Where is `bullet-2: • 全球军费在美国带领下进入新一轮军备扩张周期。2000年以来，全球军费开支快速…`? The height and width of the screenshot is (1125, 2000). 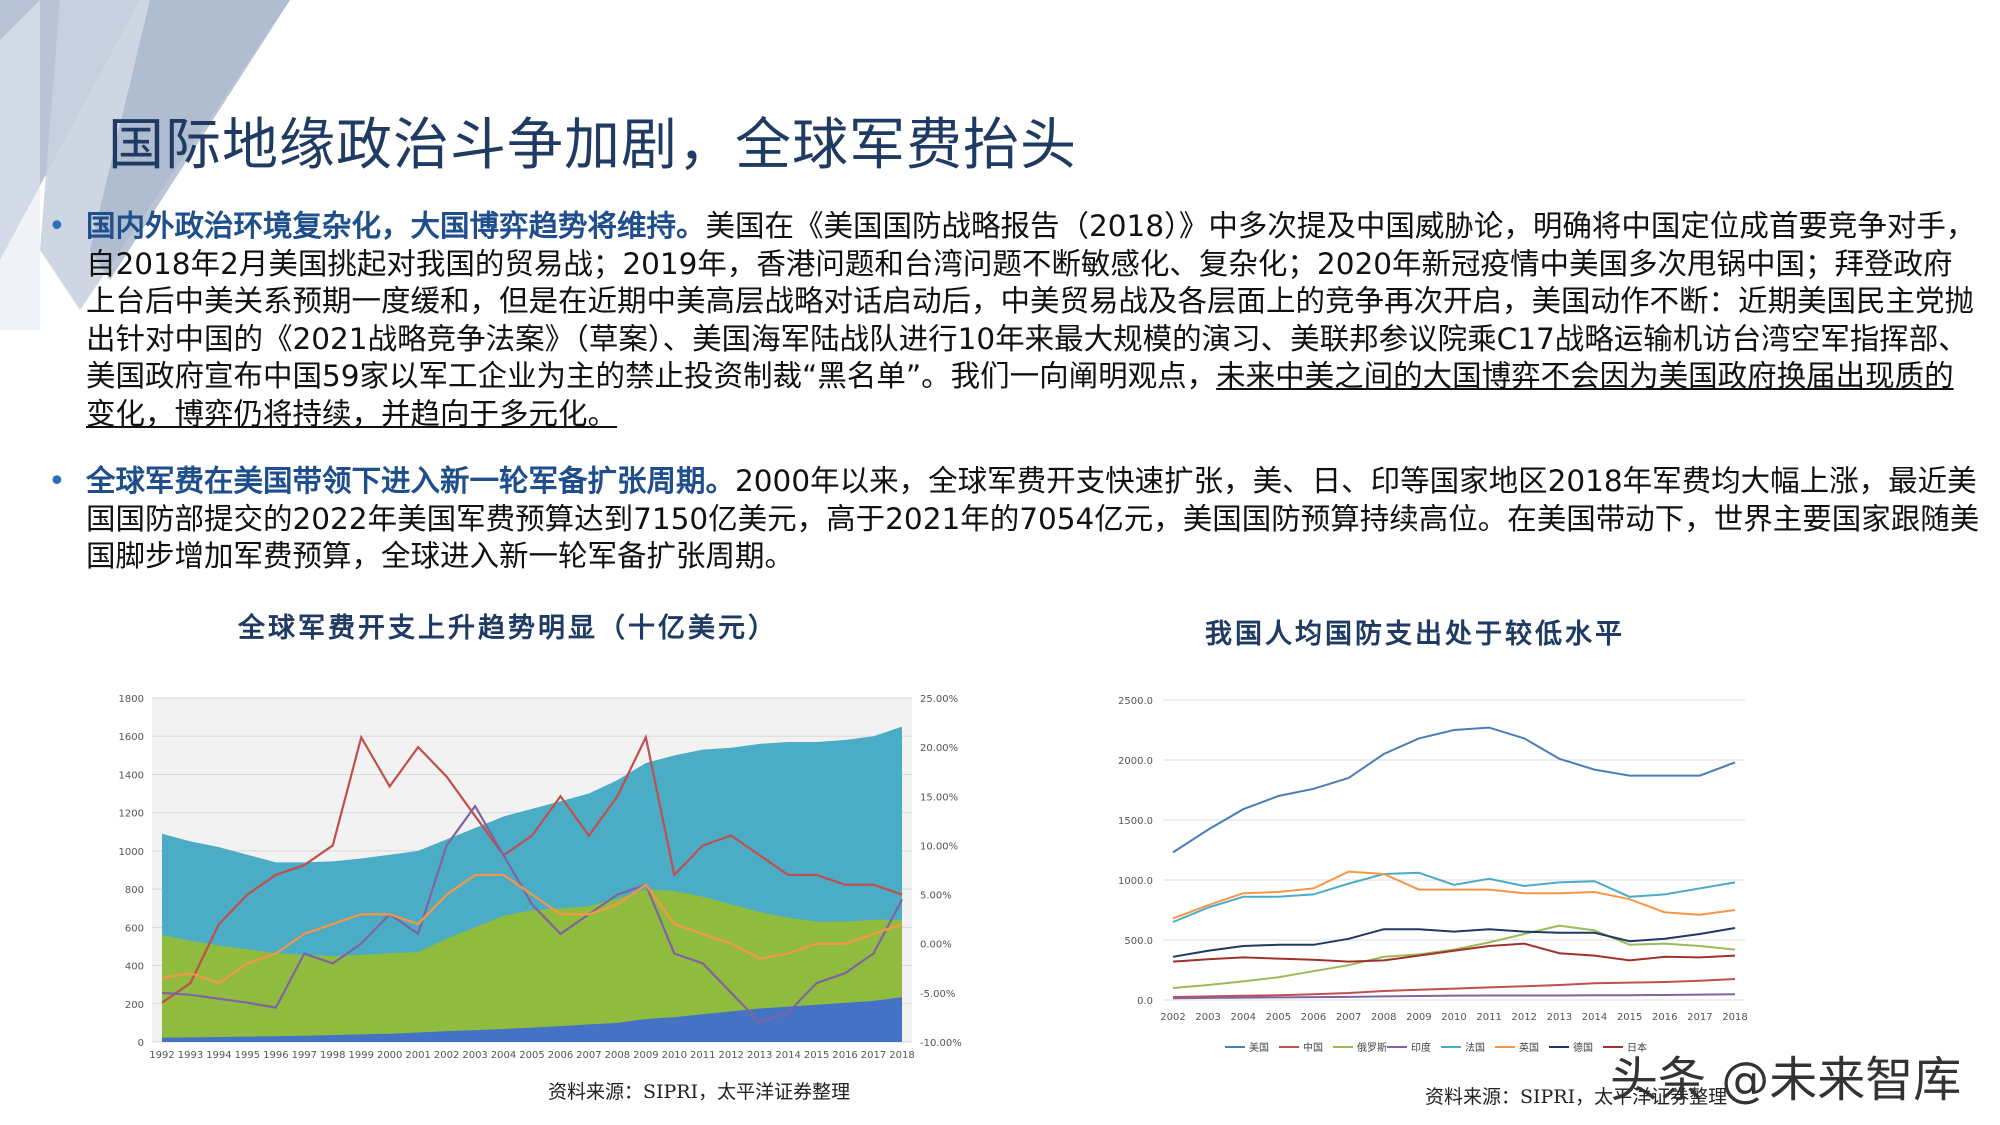
bullet-2: • 全球军费在美国带领下进入新一轮军备扩张周期。2000年以来，全球军费开支快速… is located at coordinates (1010, 519).